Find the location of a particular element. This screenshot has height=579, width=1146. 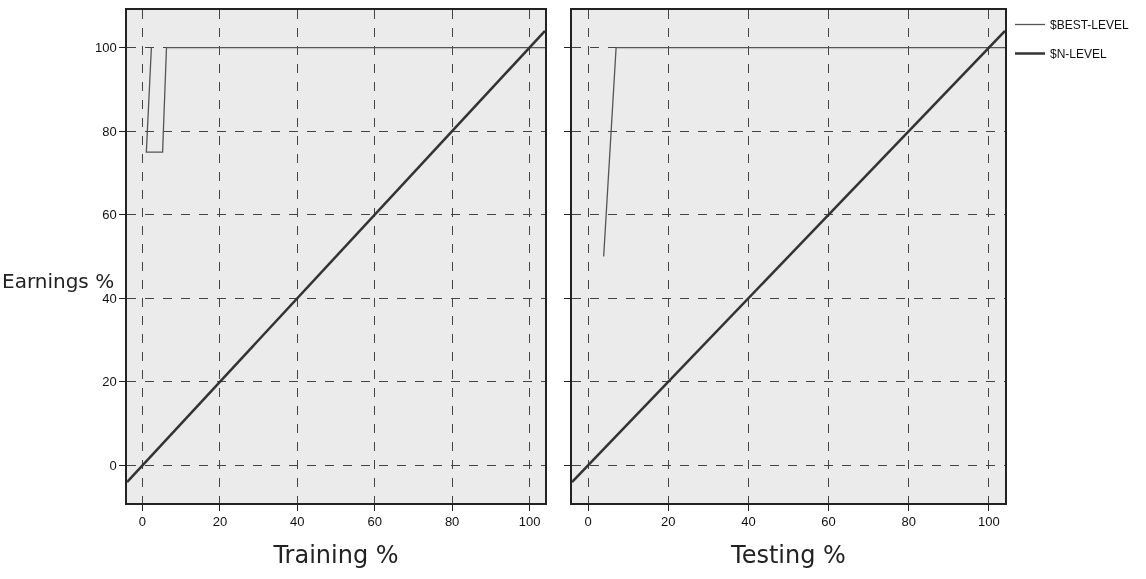

legend-label: $BEST-LEVEL is located at coordinates (1090, 25).